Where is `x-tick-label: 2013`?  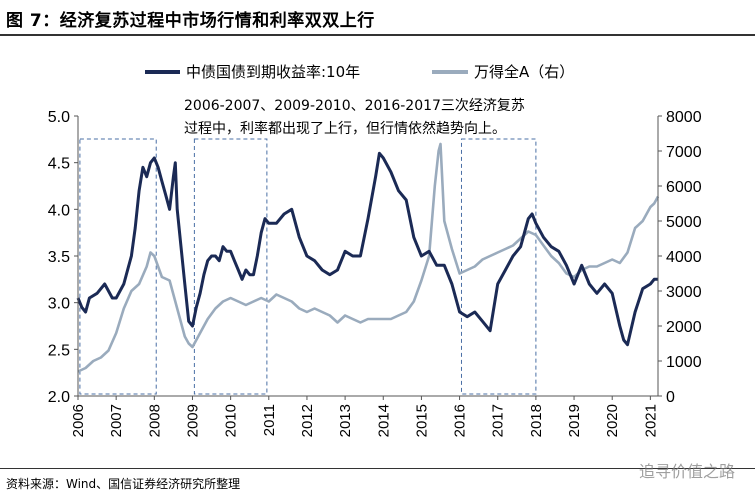 x-tick-label: 2013 is located at coordinates (345, 420).